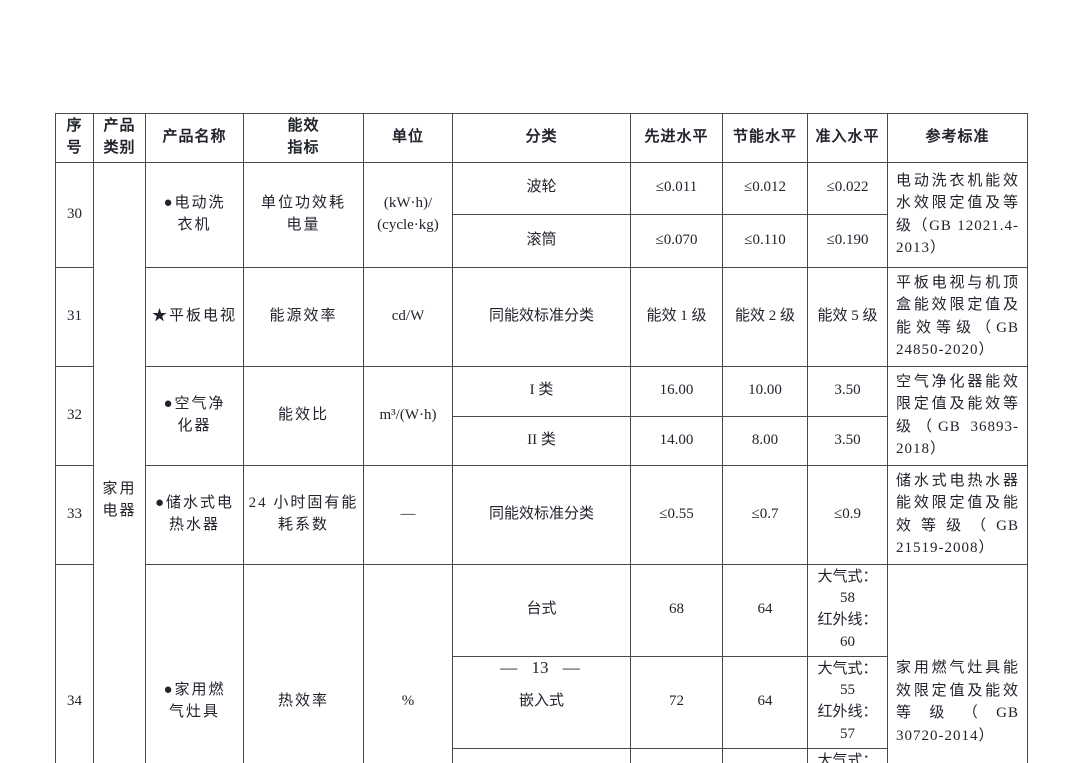 The image size is (1080, 763). I want to click on row34-entry-tabletop: 大气式：58 红外线：60, so click(847, 610).